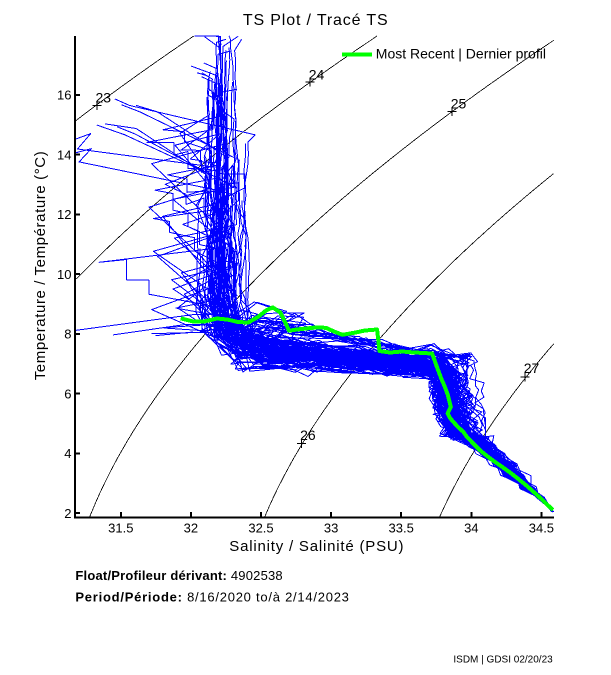 This screenshot has width=611, height=675. Describe the element at coordinates (317, 75) in the screenshot. I see `svg-text: 24` at that location.